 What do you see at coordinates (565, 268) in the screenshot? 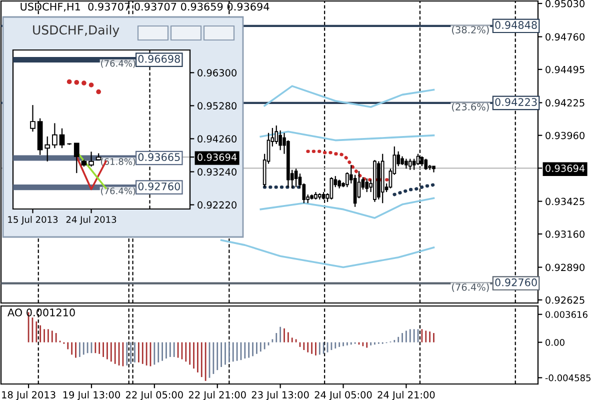
I see `y-tick-label: 0.92890` at bounding box center [565, 268].